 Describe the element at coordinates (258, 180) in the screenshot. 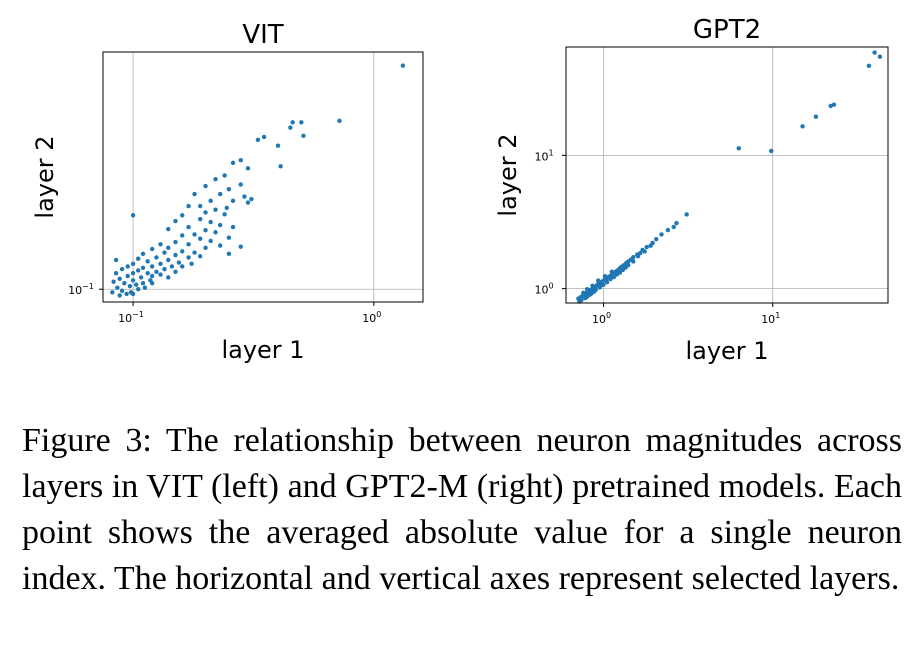

I see `data-points` at that location.